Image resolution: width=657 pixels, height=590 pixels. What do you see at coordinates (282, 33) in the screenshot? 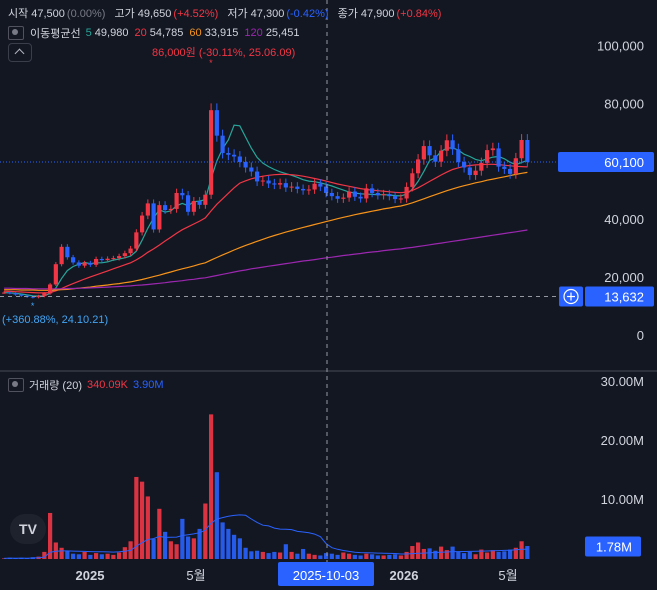
I see `ma120-value: 25,451` at bounding box center [282, 33].